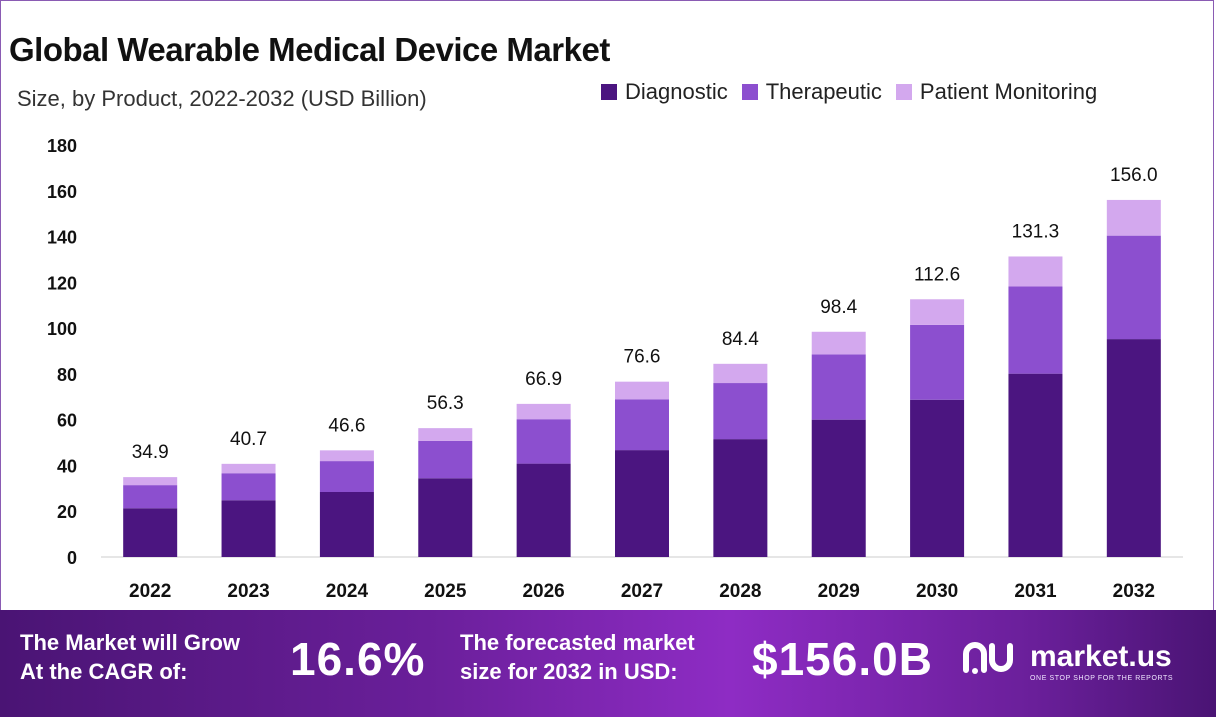 This screenshot has width=1216, height=717. What do you see at coordinates (347, 591) in the screenshot?
I see `x-tick-label: 2024` at bounding box center [347, 591].